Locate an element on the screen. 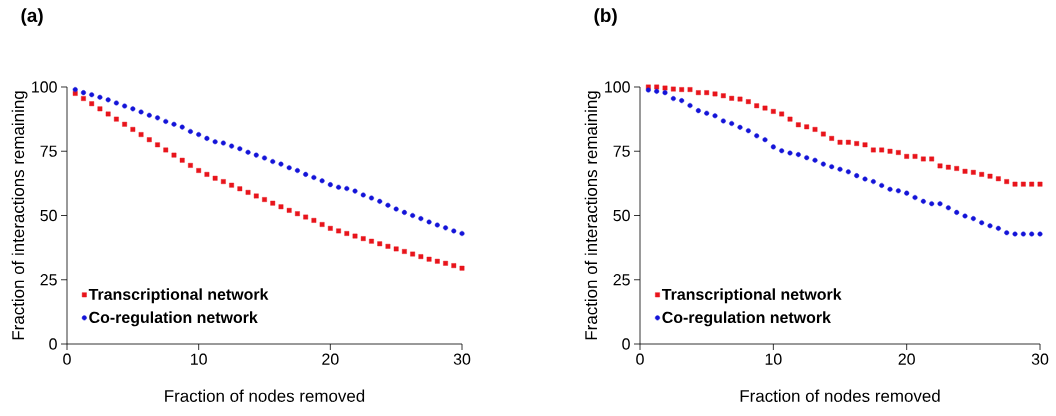 This screenshot has height=416, width=1056. y-tick-label: 25 is located at coordinates (48, 280).